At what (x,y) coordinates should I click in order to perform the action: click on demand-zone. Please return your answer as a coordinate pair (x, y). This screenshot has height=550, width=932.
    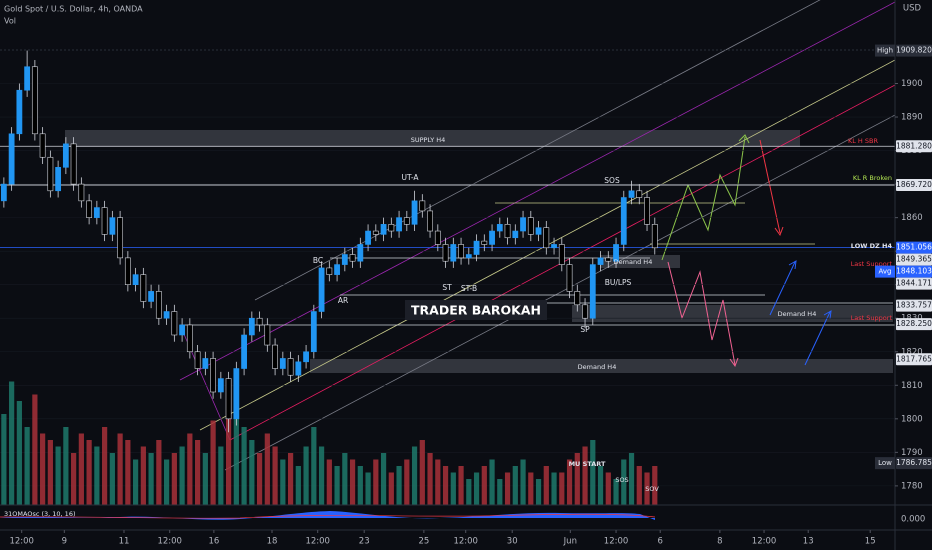
    Looking at the image, I should click on (732, 313).